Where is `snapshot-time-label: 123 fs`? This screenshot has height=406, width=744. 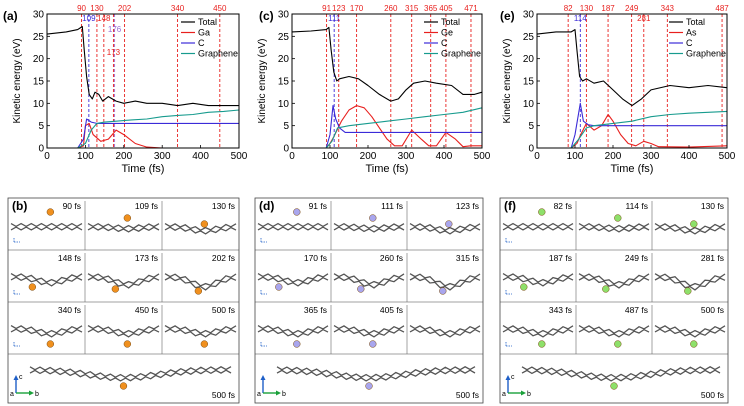
snapshot-time-label: 123 fs is located at coordinates (467, 206).